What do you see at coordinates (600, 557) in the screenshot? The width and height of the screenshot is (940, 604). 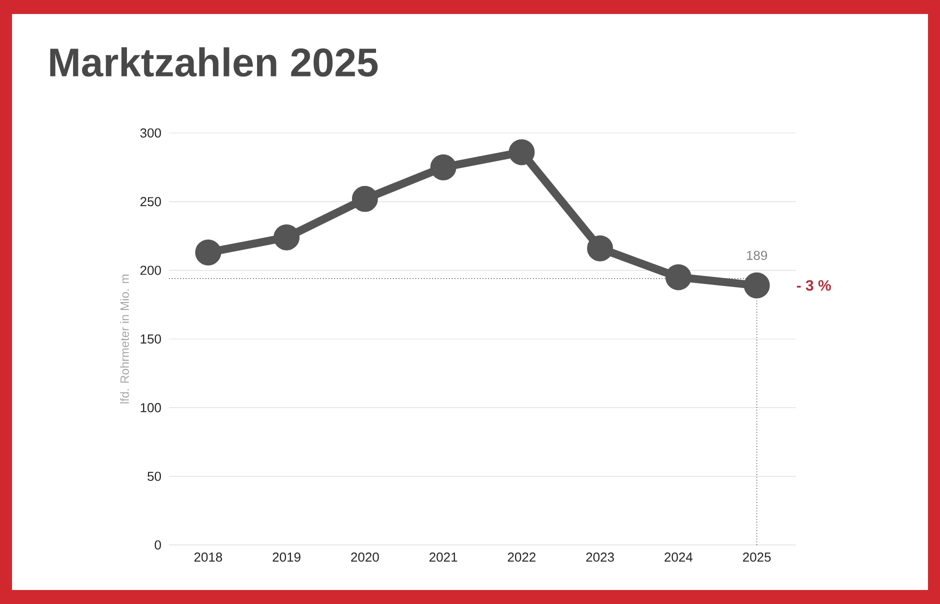 I see `x-tick-label: 2023` at bounding box center [600, 557].